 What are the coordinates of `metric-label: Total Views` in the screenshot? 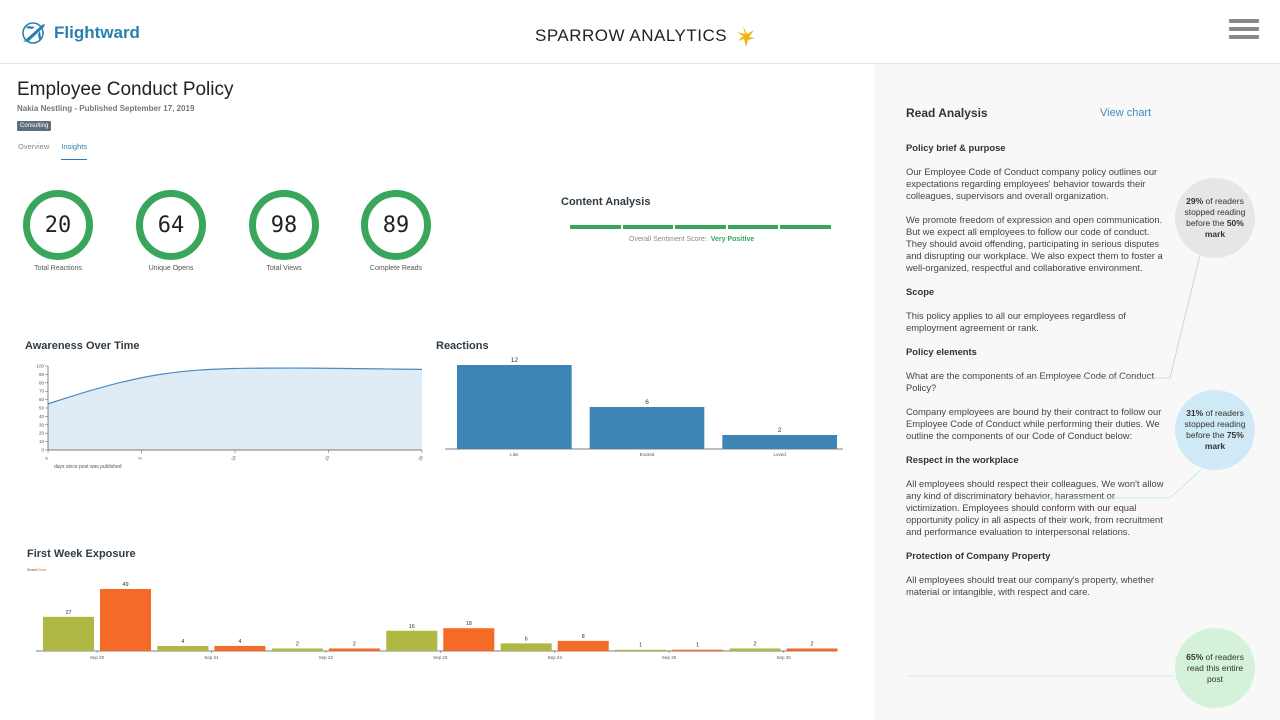 It's located at (284, 268).